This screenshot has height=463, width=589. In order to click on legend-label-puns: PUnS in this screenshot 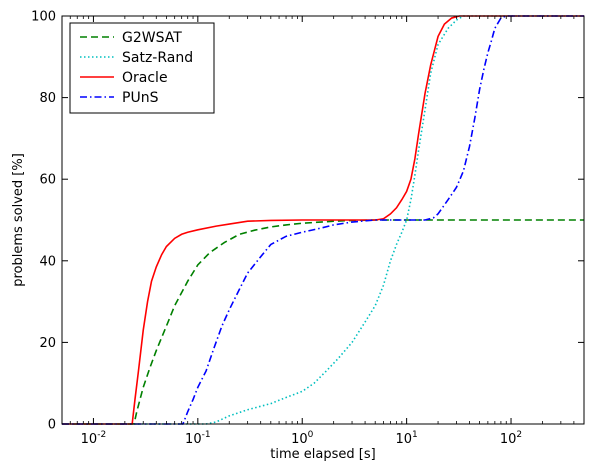, I will do `click(140, 98)`.